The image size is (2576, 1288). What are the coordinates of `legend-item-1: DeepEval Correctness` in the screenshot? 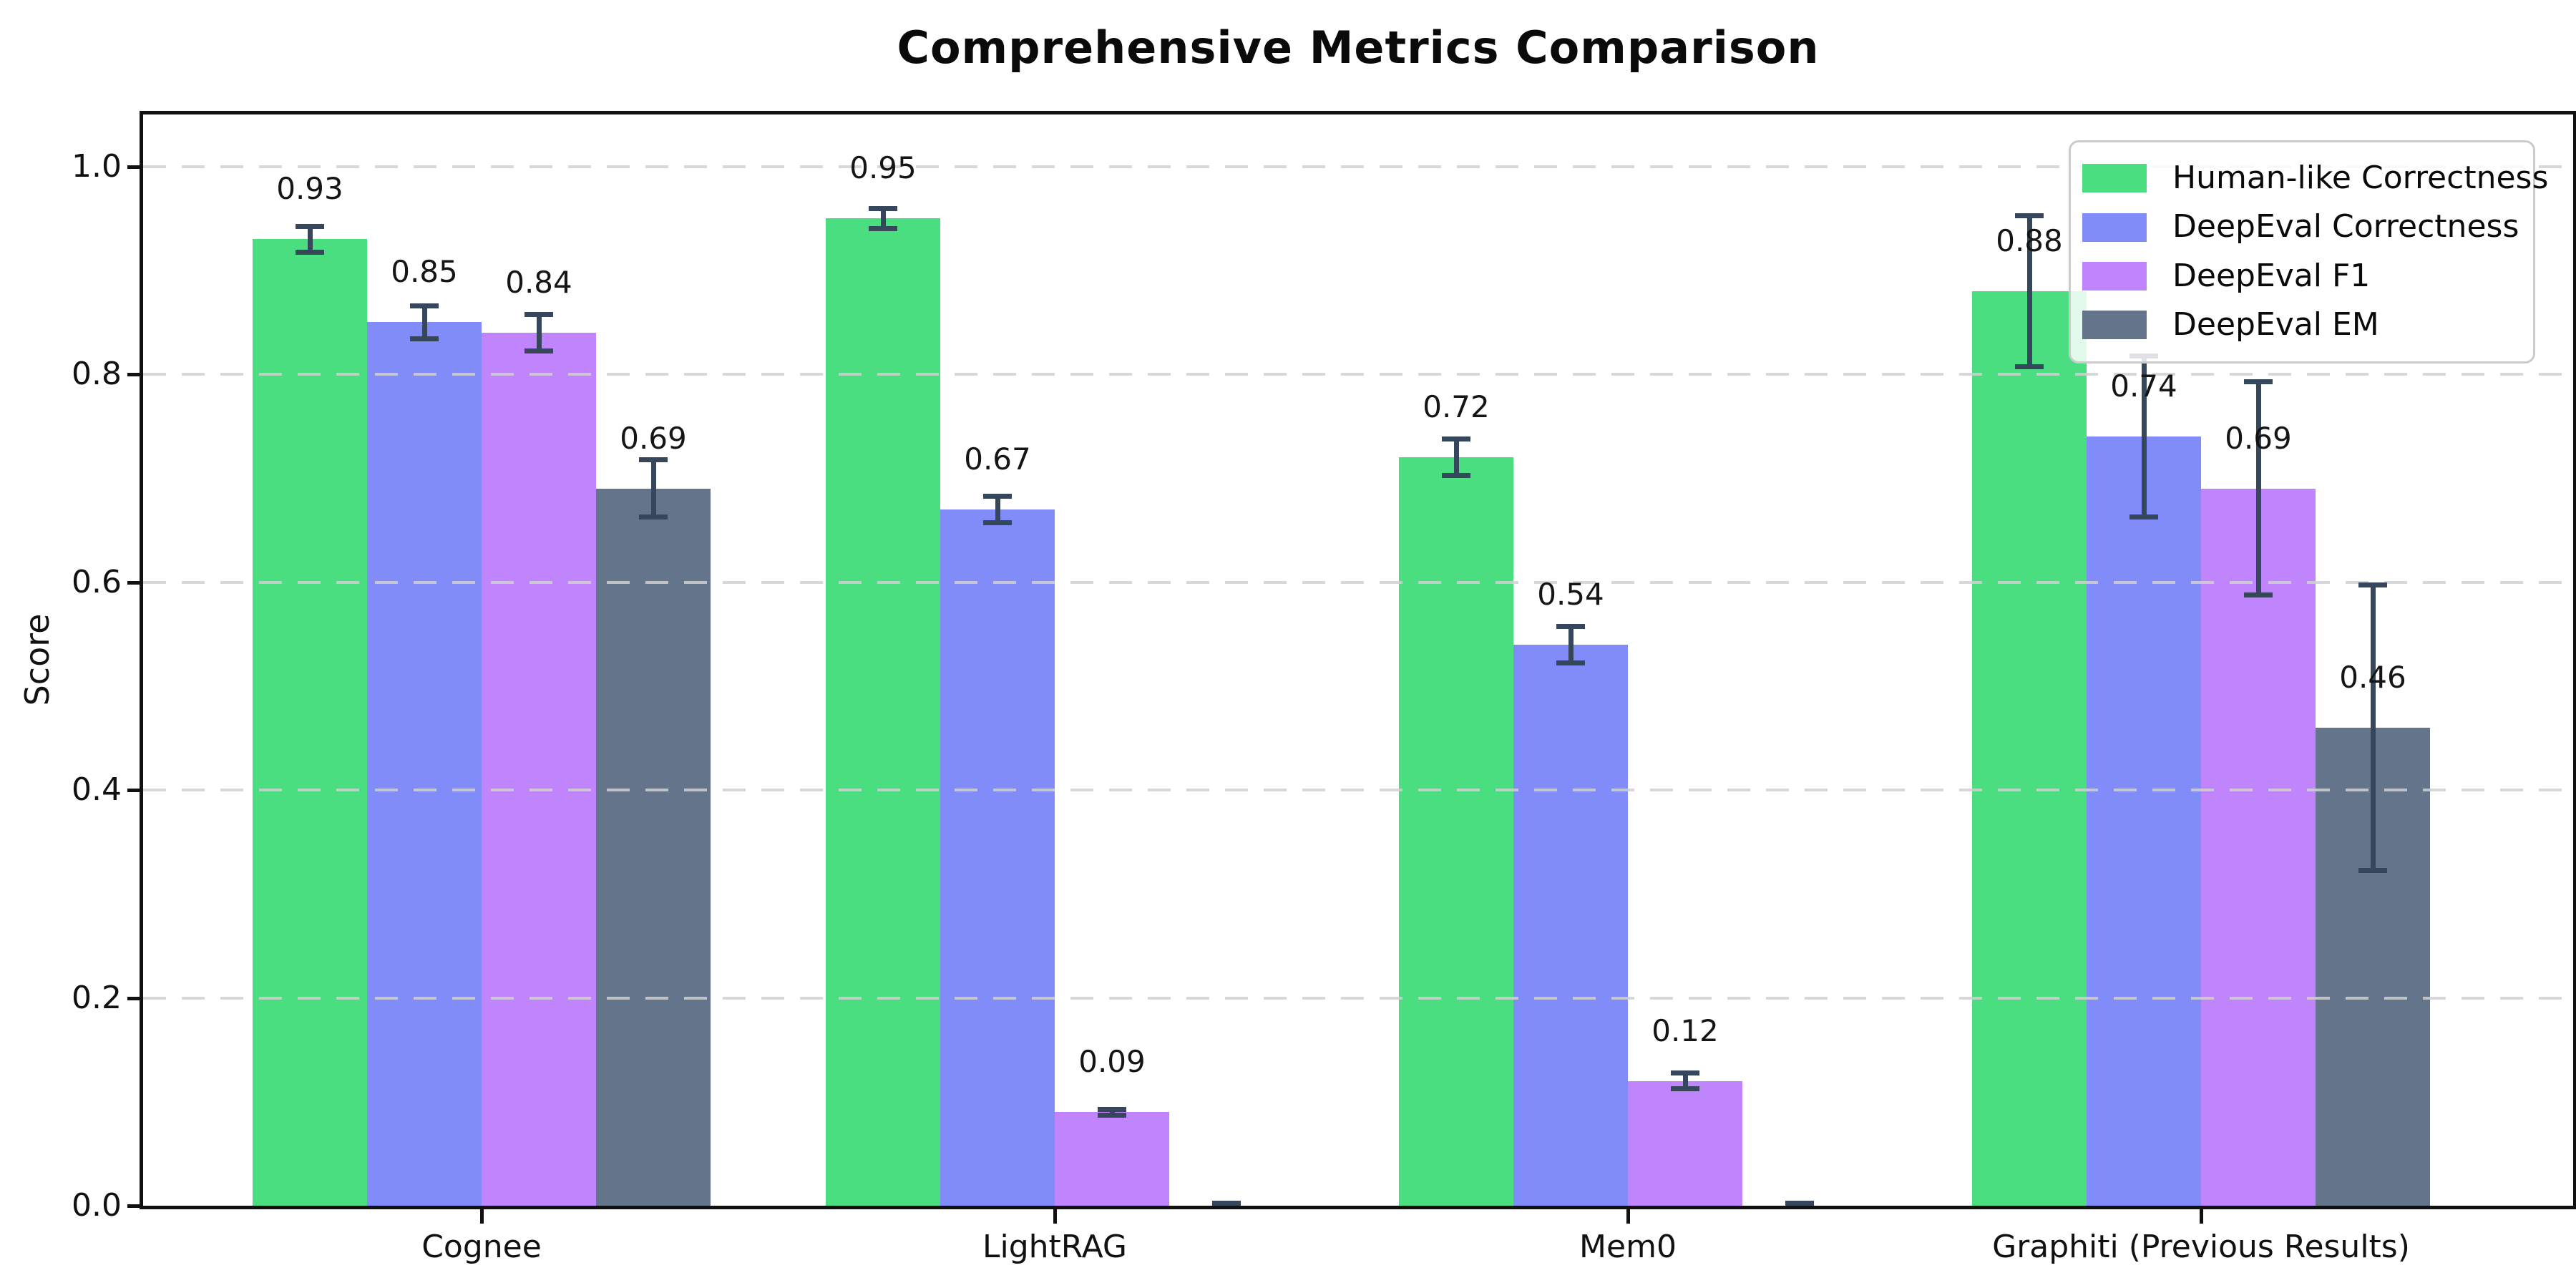 It's located at (2302, 227).